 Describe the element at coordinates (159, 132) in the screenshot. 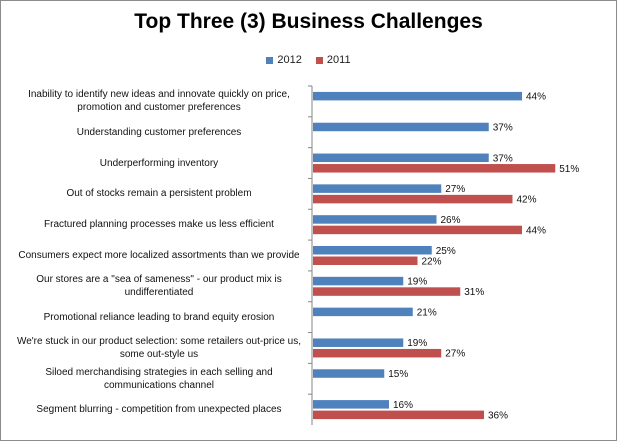

I see `category-label: Understanding customer preferences` at that location.